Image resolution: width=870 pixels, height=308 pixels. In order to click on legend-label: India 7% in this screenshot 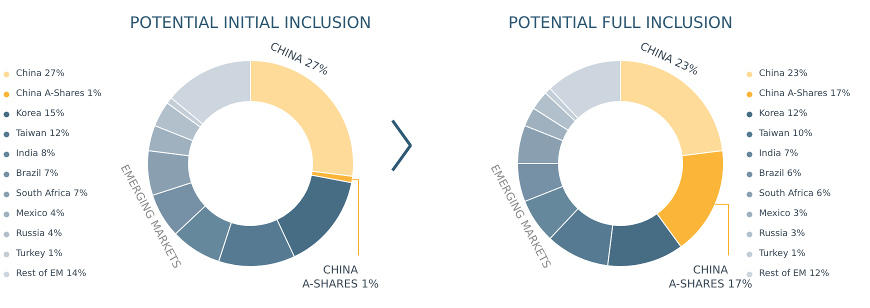, I will do `click(778, 154)`.